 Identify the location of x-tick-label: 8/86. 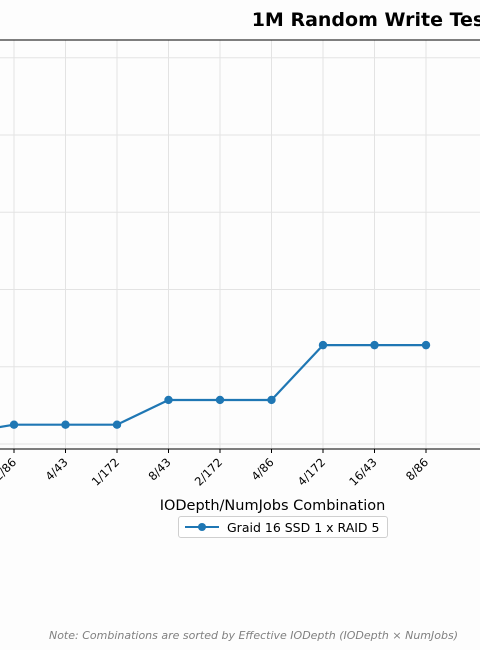
(417, 469).